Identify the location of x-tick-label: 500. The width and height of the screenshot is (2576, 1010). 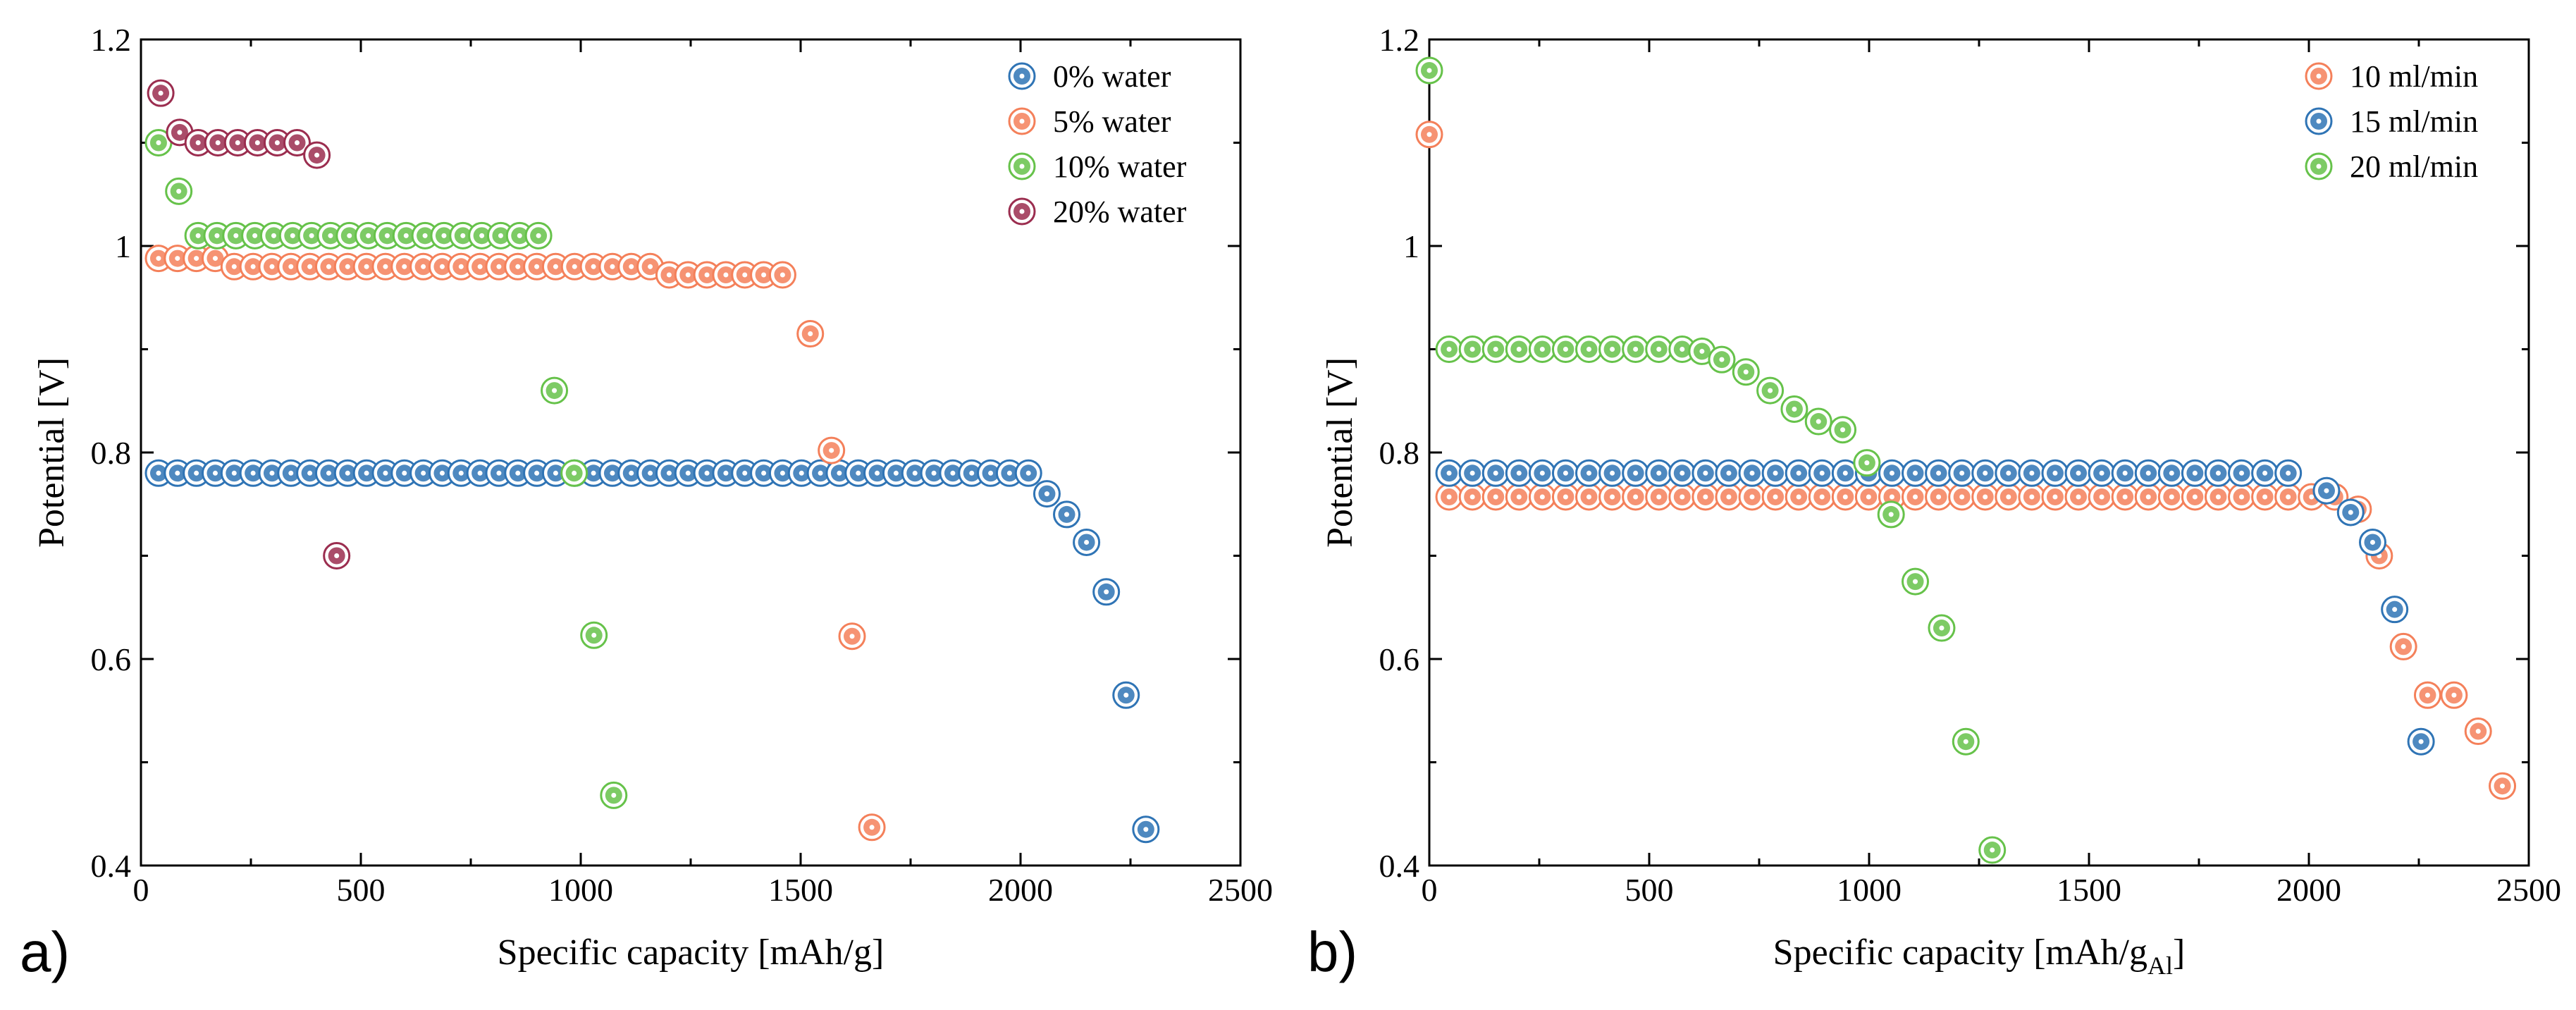
(1649, 890).